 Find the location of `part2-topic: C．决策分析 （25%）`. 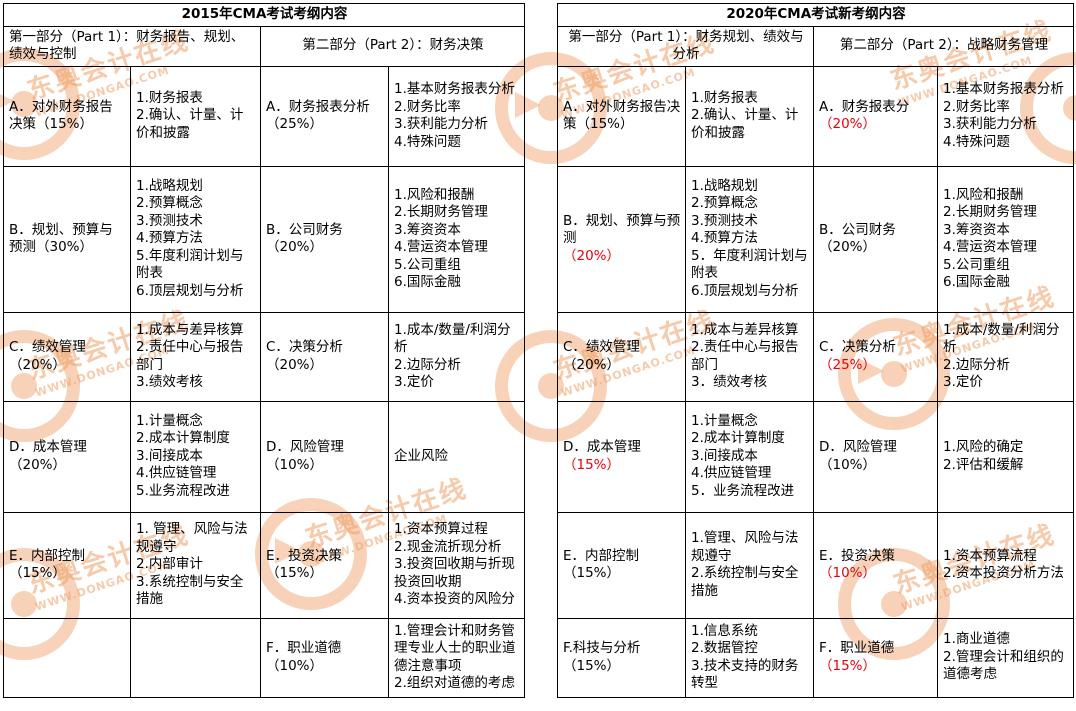

part2-topic: C．决策分析 （25%） is located at coordinates (875, 356).